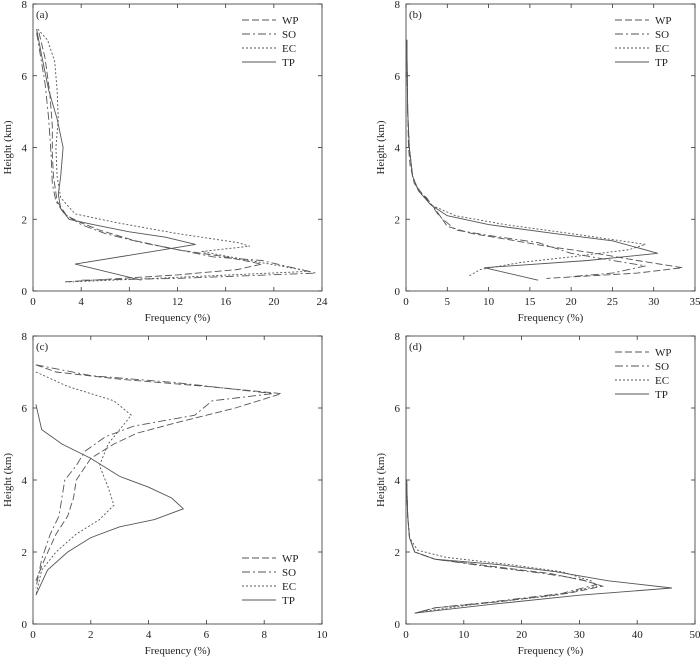  I want to click on x-tick-label: 35, so click(695, 302).